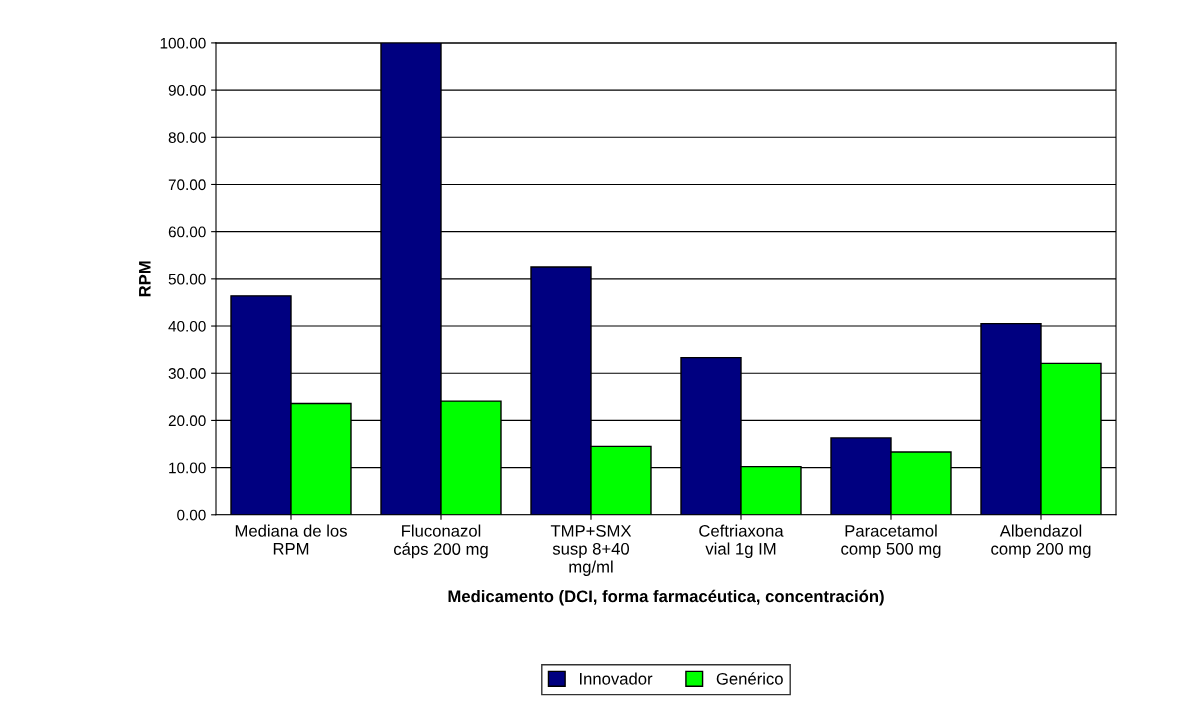  I want to click on y-tick-label: 40.00, so click(187, 326).